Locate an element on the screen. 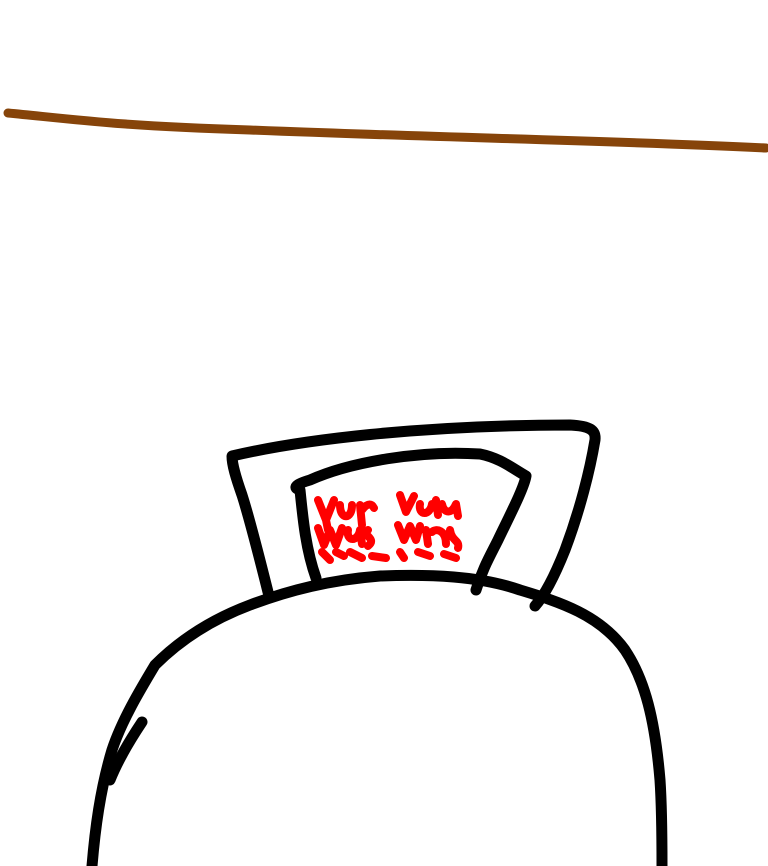 Image resolution: width=768 pixels, height=866 pixels. scale-body-stroke is located at coordinates (126, 751).